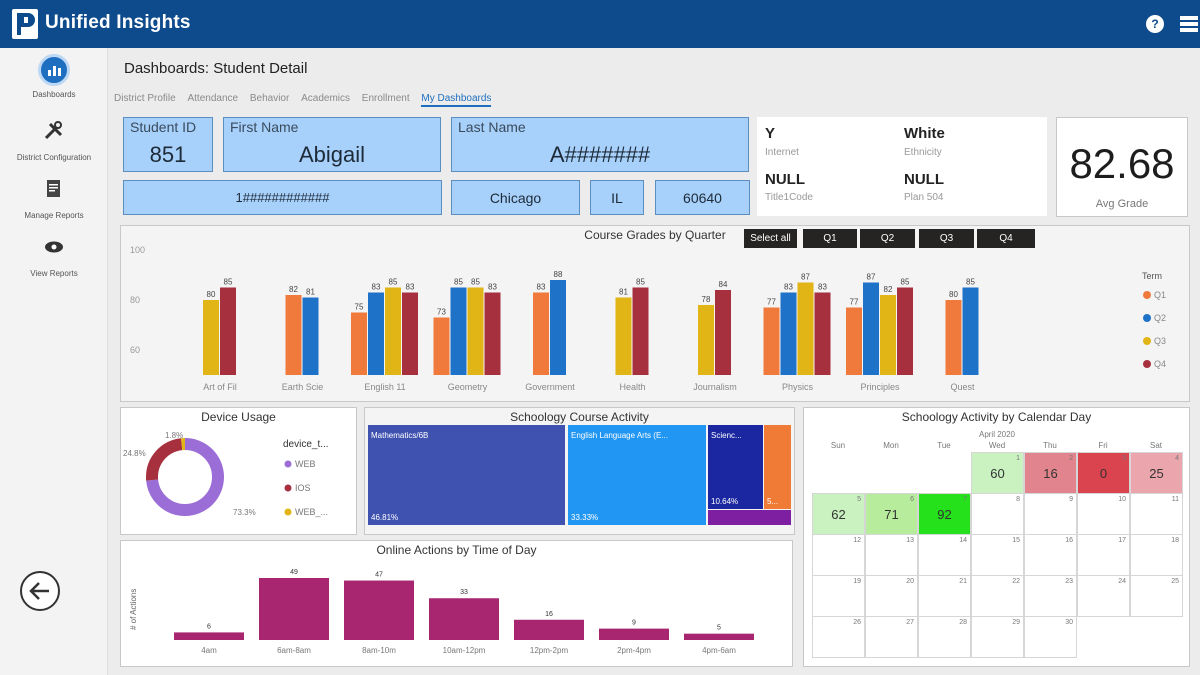 Image resolution: width=1200 pixels, height=675 pixels. What do you see at coordinates (637, 475) in the screenshot?
I see `treemap-tile: English Language Arts (E... 33.33%` at bounding box center [637, 475].